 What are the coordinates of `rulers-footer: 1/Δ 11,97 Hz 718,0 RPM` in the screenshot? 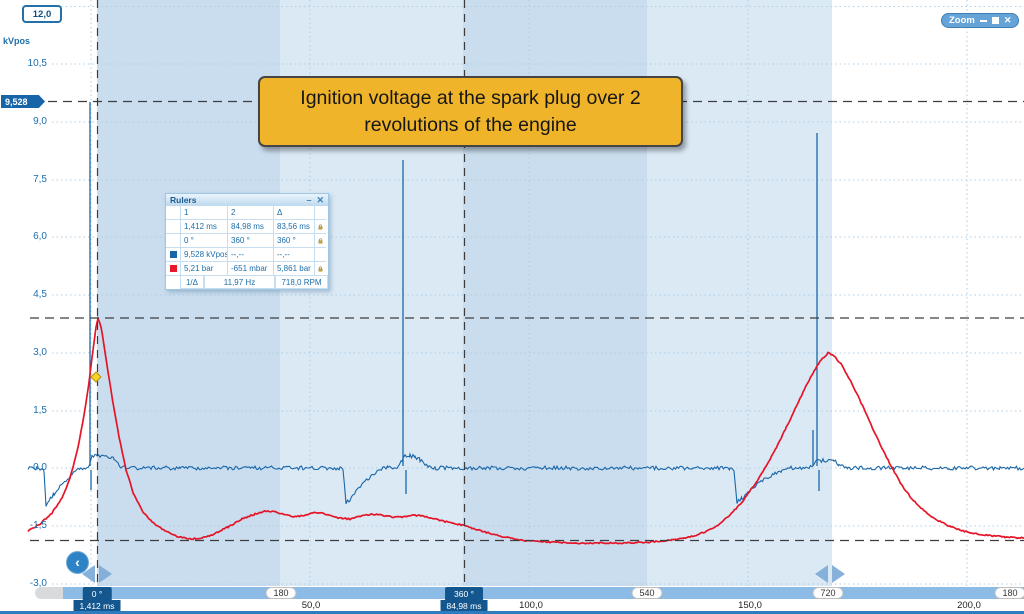 It's located at (247, 282).